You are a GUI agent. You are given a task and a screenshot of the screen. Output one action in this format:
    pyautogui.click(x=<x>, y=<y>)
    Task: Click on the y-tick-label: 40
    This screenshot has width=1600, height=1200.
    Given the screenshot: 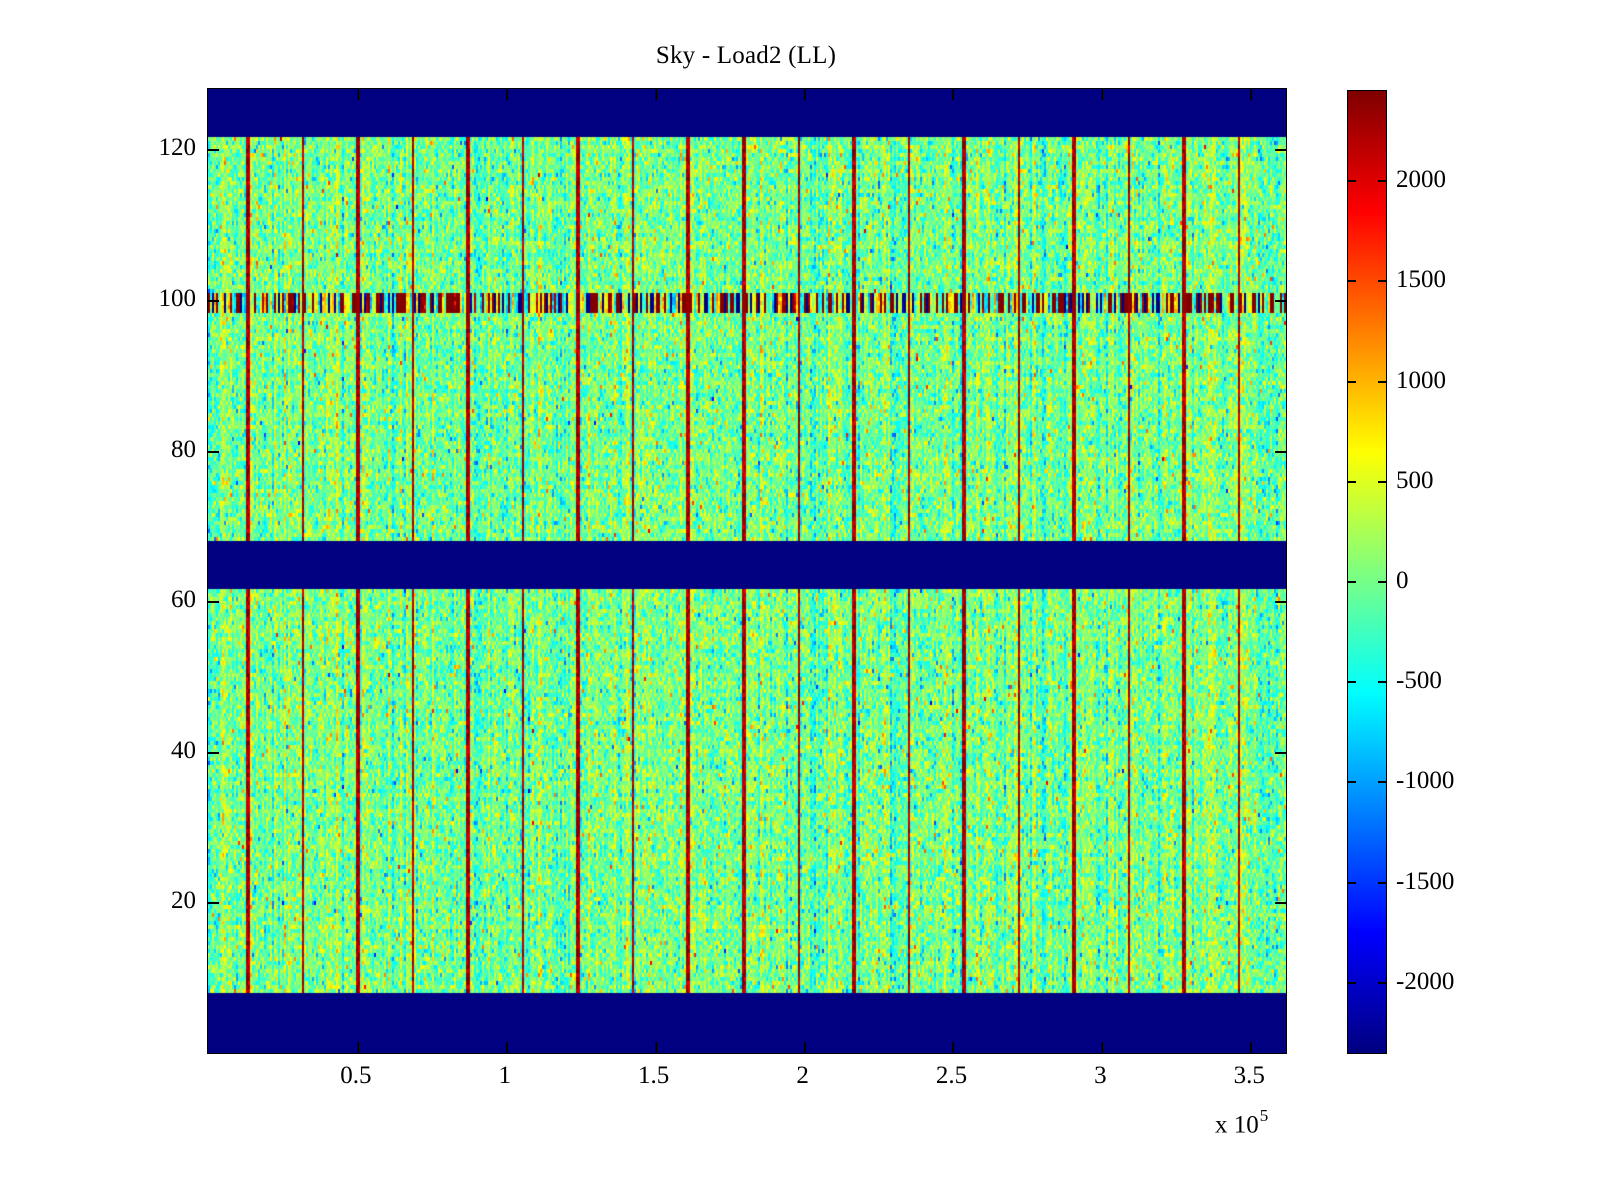 What is the action you would take?
    pyautogui.click(x=183, y=750)
    